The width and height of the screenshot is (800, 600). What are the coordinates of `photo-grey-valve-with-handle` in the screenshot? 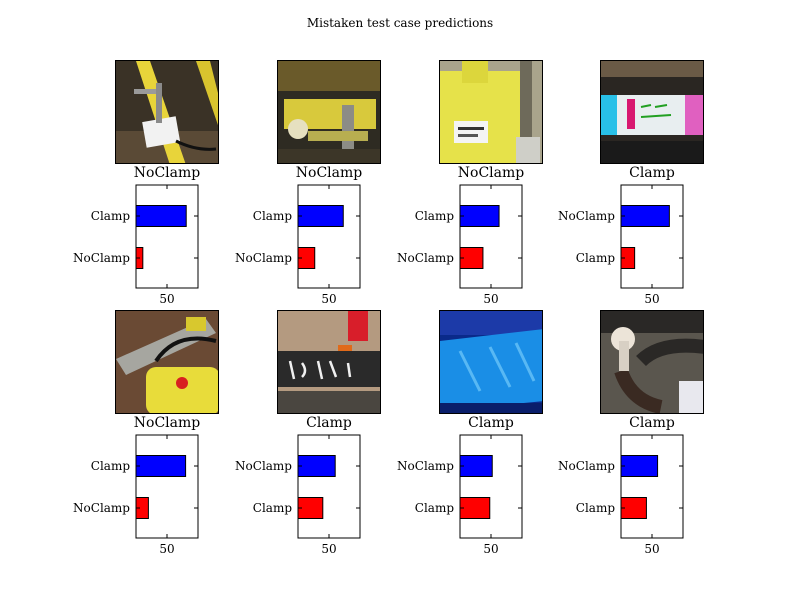 It's located at (652, 362).